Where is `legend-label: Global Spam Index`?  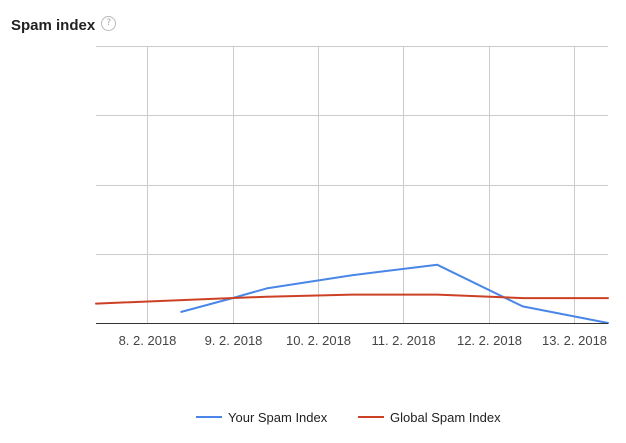 legend-label: Global Spam Index is located at coordinates (445, 417).